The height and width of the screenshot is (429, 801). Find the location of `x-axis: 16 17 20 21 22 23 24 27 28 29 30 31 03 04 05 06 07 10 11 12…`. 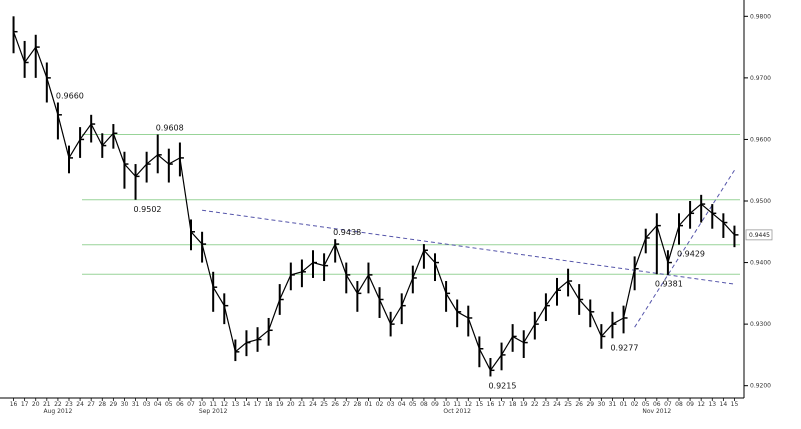

x-axis: 16 17 20 21 22 23 24 27 28 29 30 31 03 04 05 06 07 10 11 12… is located at coordinates (372, 406).